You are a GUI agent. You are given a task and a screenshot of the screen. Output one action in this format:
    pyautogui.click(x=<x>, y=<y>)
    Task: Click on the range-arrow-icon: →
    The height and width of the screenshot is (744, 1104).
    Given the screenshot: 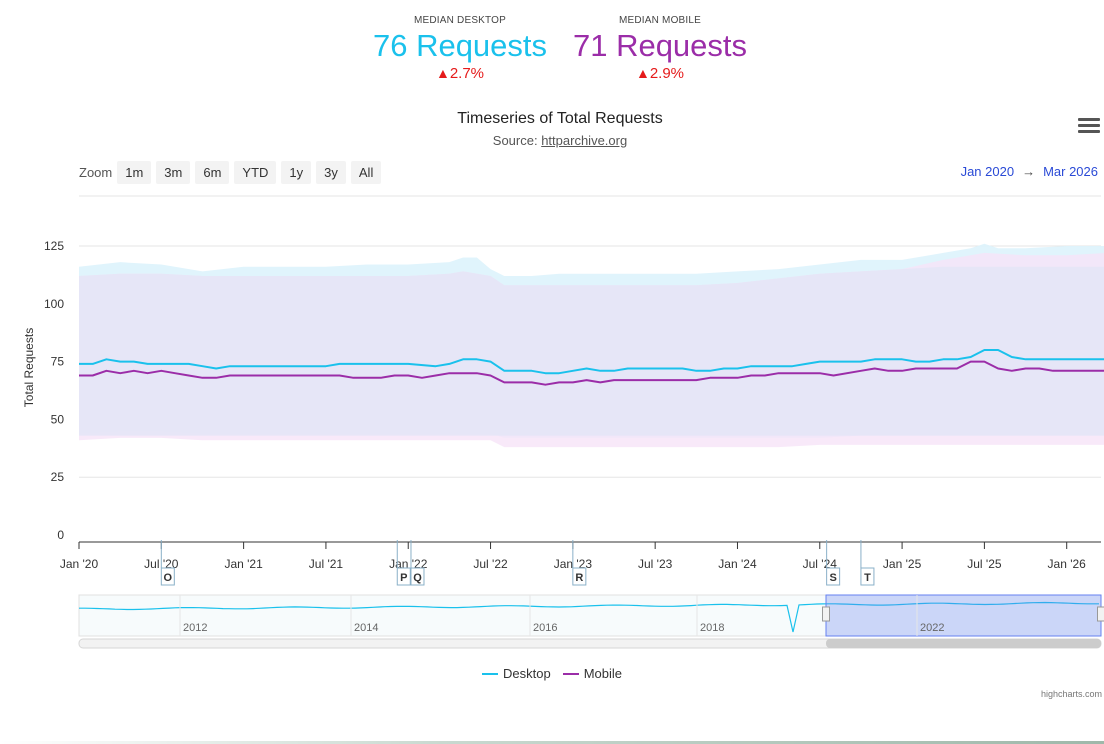 What is the action you would take?
    pyautogui.click(x=1029, y=171)
    